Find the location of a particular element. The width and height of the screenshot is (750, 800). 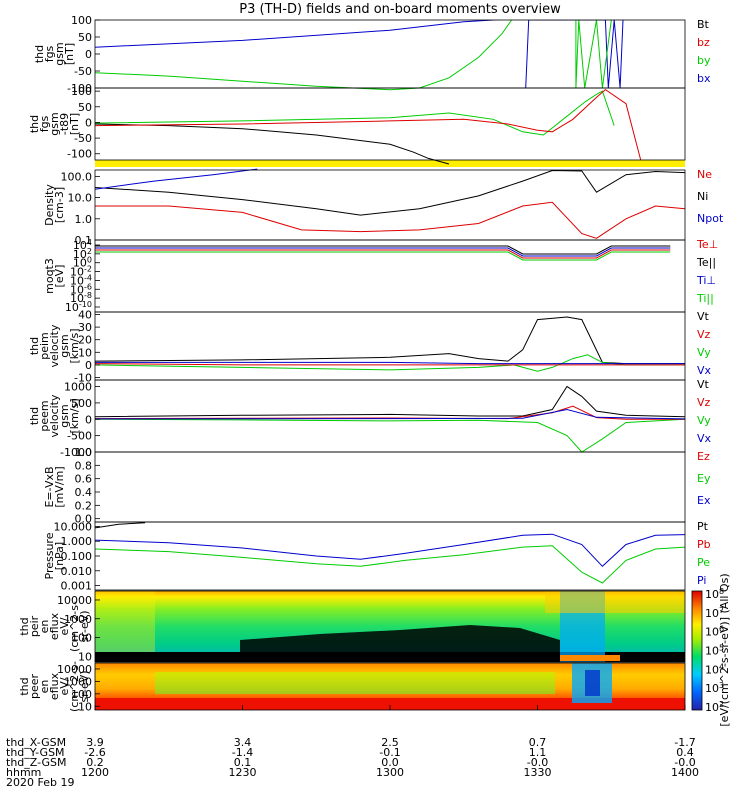

orbit-value: 3.4 is located at coordinates (243, 742).